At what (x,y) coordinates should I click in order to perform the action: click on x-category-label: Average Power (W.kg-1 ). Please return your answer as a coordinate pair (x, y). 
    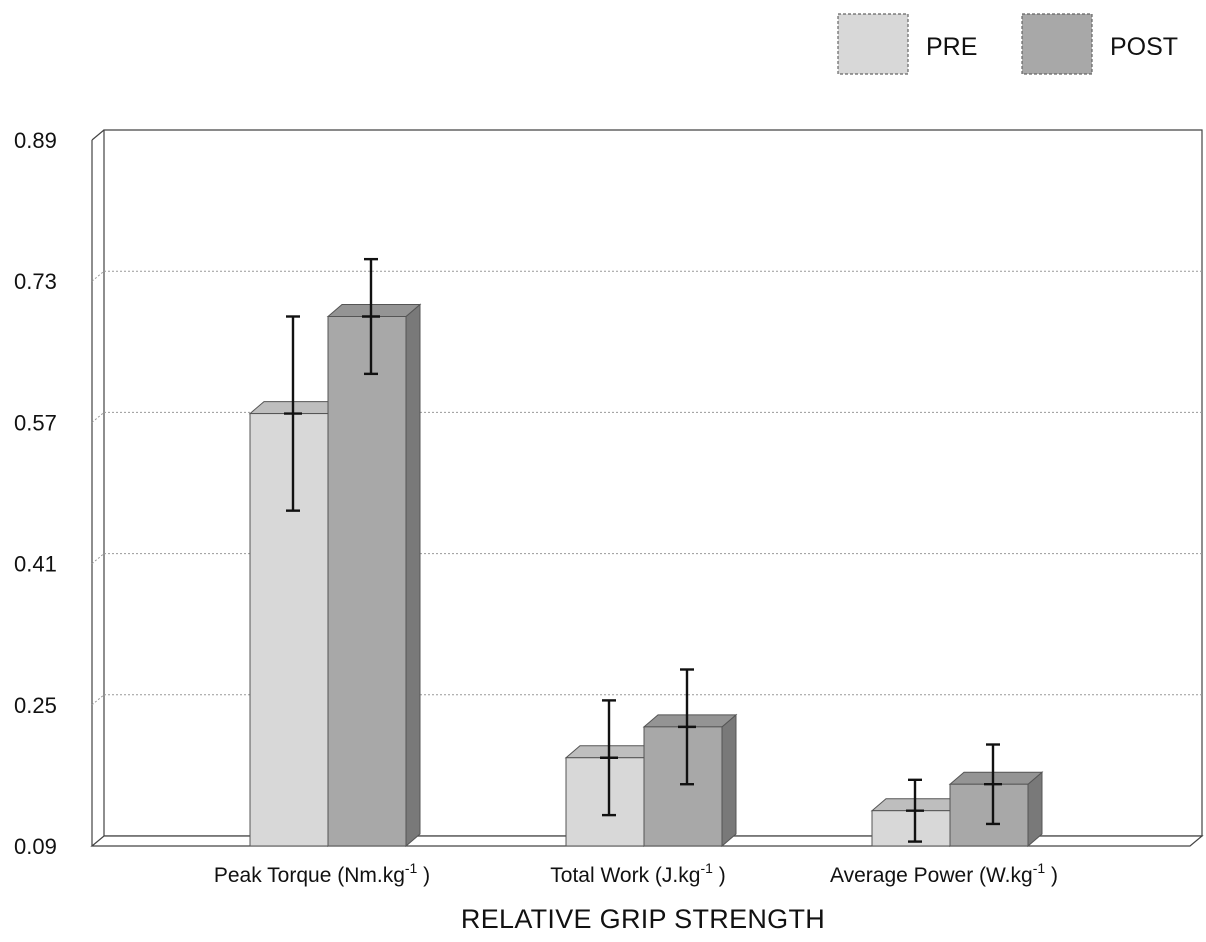
    Looking at the image, I should click on (944, 873).